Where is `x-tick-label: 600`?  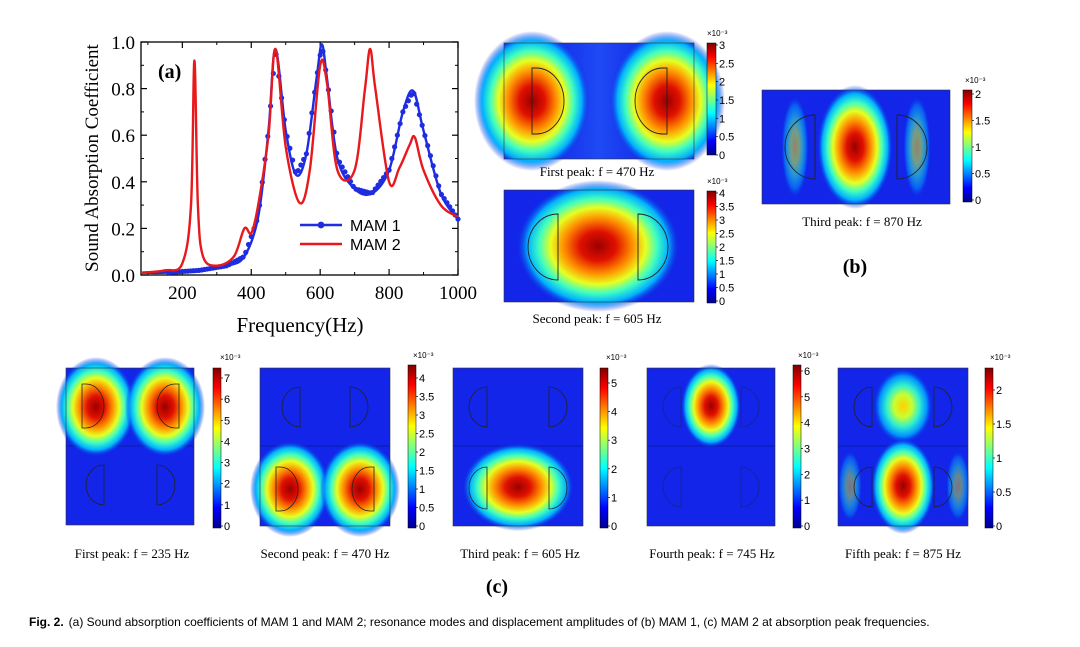 x-tick-label: 600 is located at coordinates (320, 293).